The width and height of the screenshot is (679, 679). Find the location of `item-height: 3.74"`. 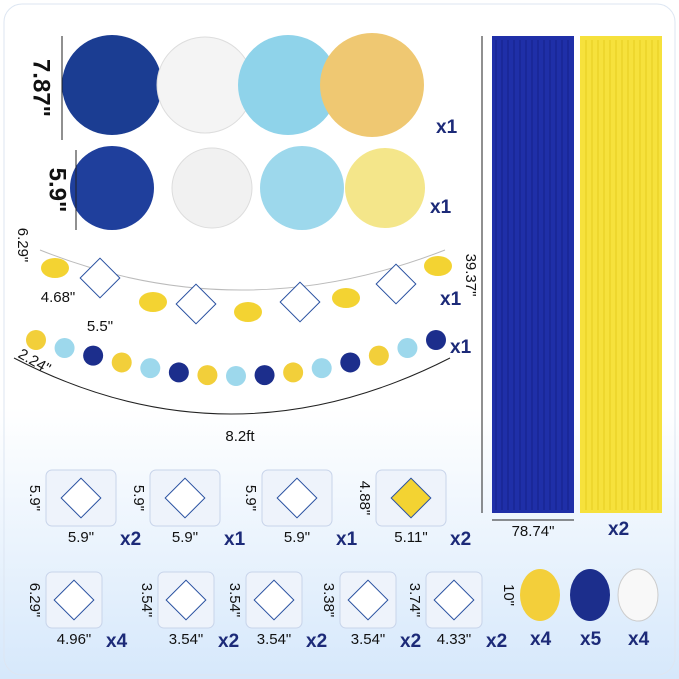

item-height: 3.74" is located at coordinates (414, 600).